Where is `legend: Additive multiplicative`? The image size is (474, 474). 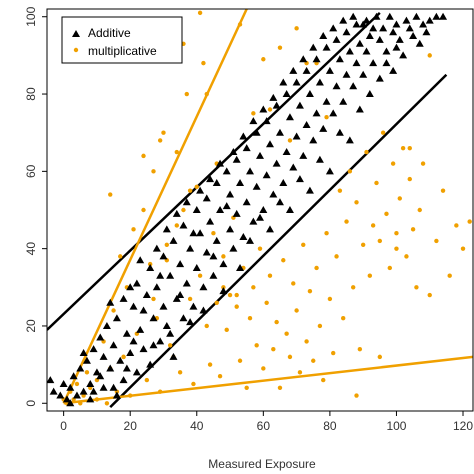 legend: Additive multiplicative is located at coordinates (122, 40).